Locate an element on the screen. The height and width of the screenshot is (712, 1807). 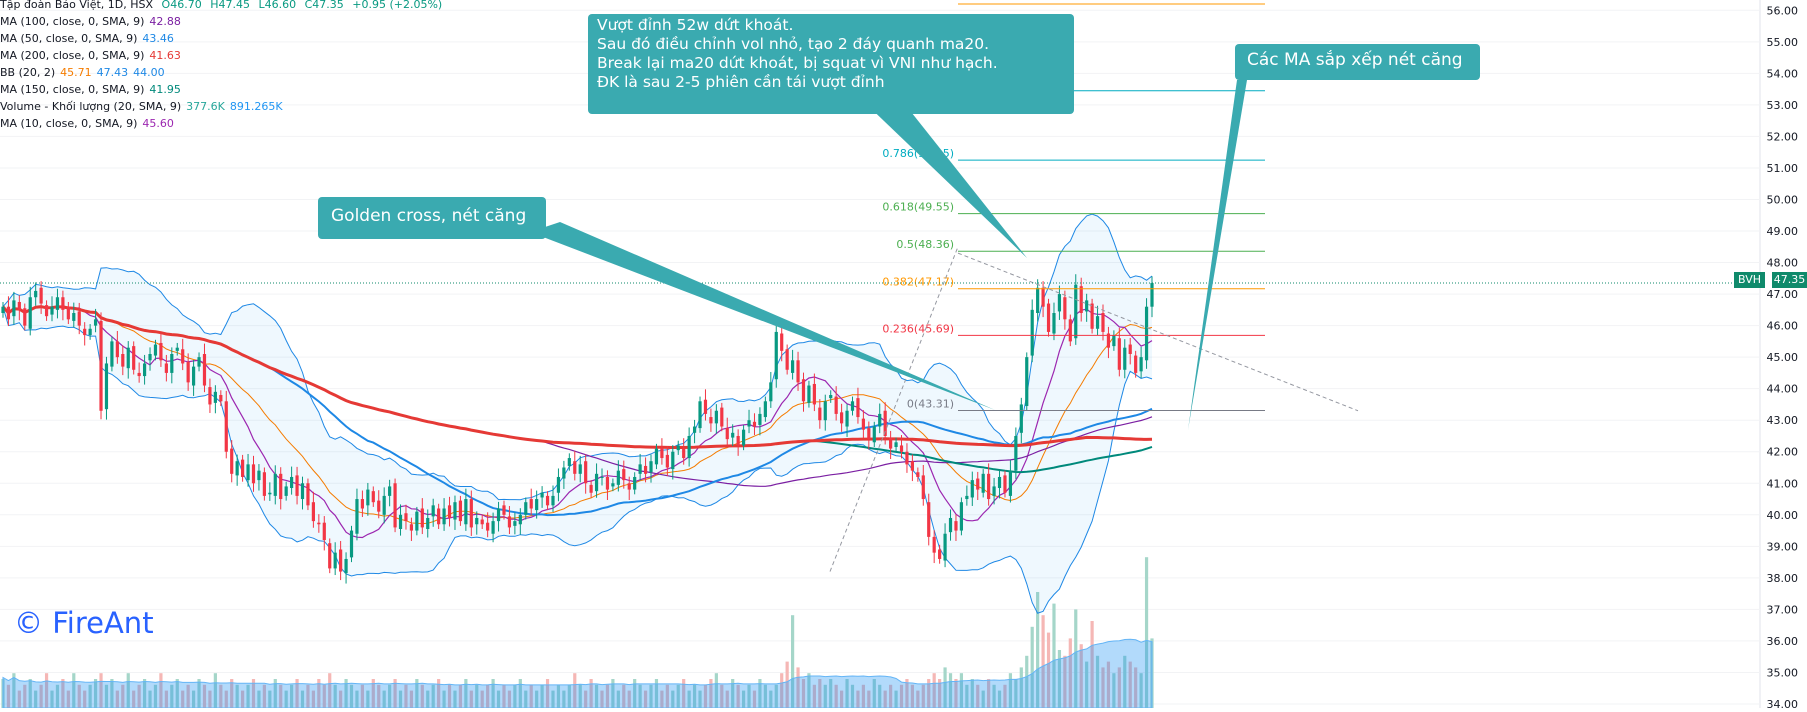
indicator-value: 377.6K is located at coordinates (205, 106).